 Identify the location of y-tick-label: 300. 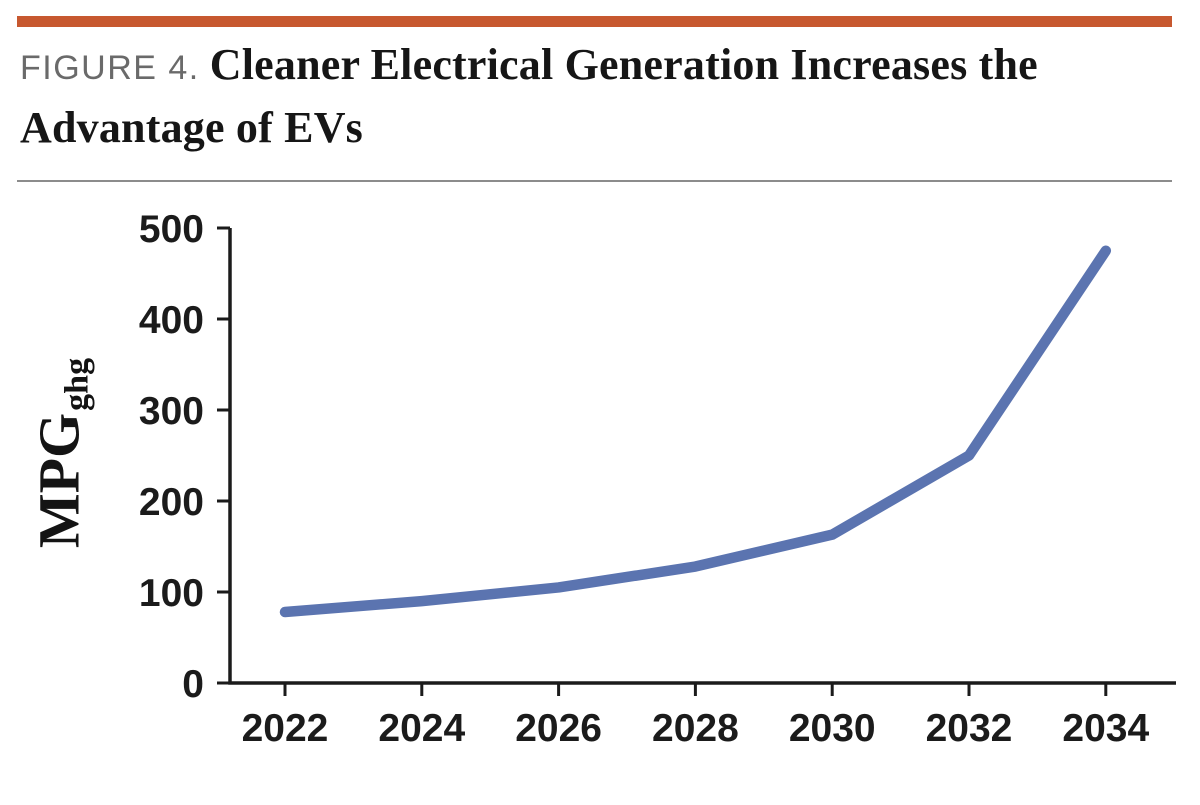
(171, 411).